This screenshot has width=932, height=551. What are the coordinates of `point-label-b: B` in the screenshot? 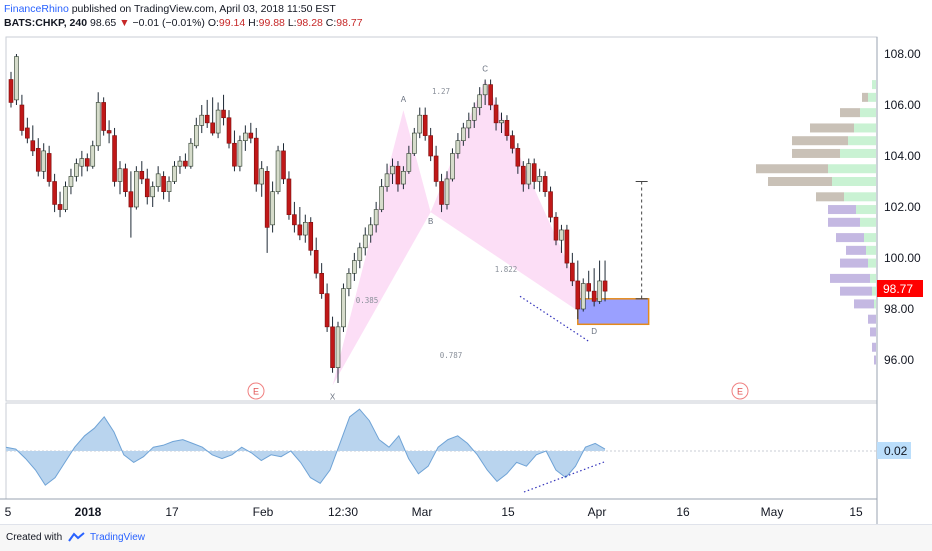 It's located at (430, 221).